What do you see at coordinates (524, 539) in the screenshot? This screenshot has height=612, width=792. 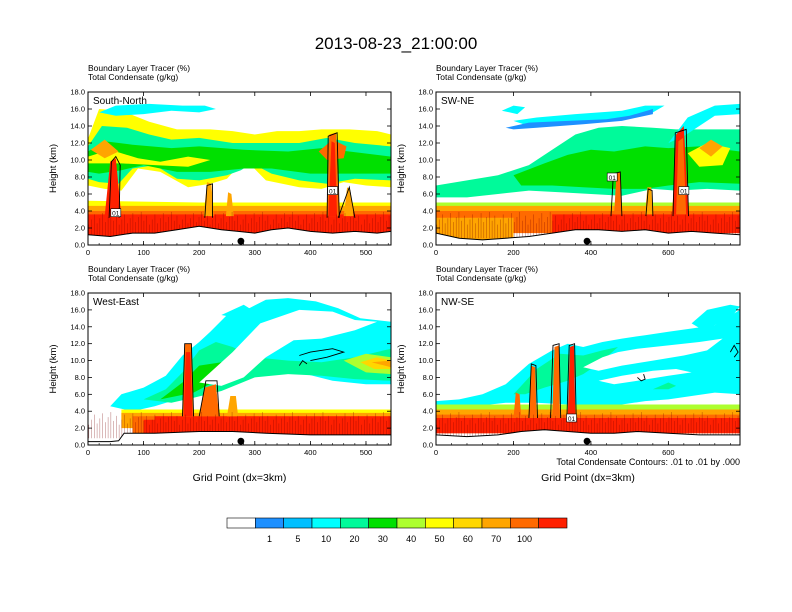 I see `colorbar-label: 100` at bounding box center [524, 539].